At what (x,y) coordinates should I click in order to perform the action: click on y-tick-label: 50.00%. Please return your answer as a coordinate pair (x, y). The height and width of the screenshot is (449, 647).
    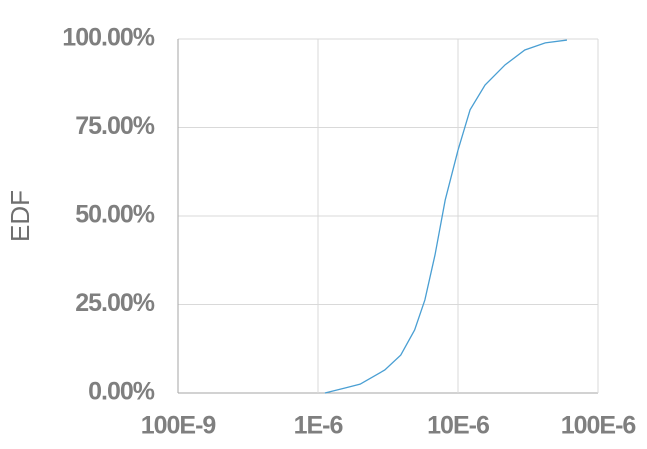
    Looking at the image, I should click on (115, 215).